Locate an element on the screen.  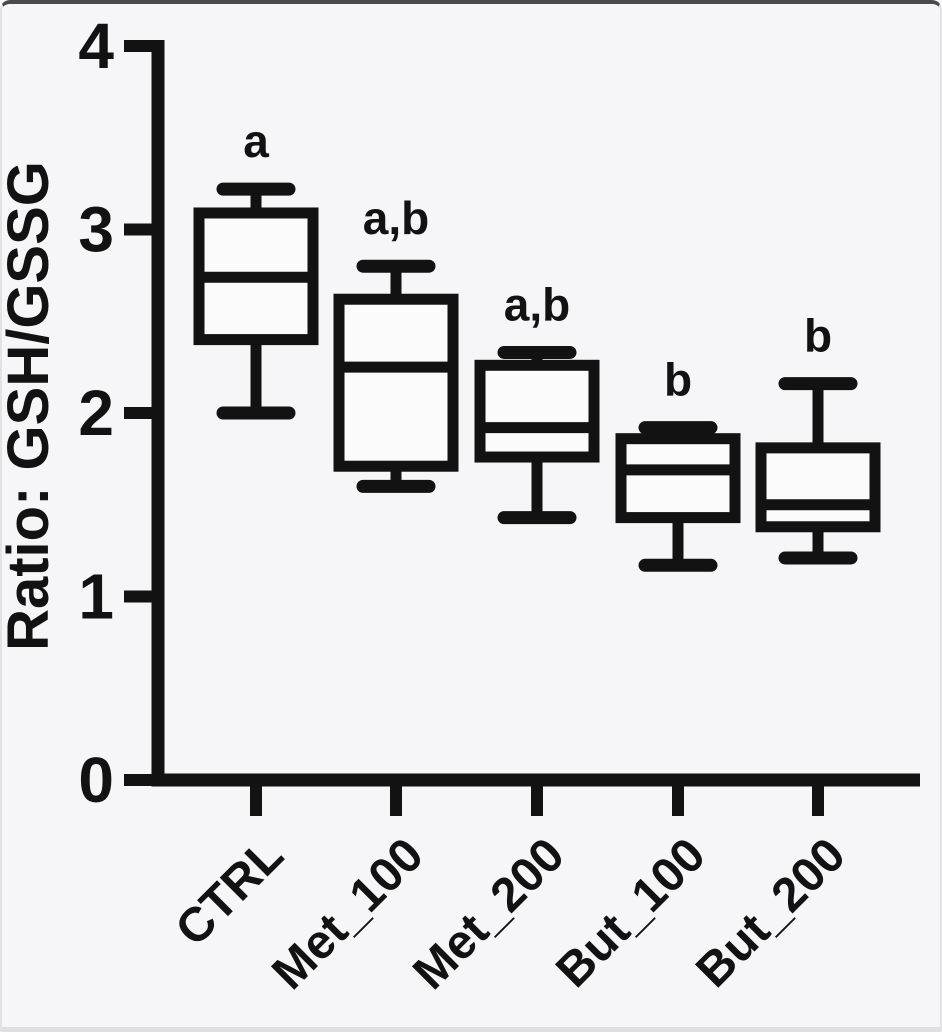
y-tick-label-3: 3 is located at coordinates (96, 230).